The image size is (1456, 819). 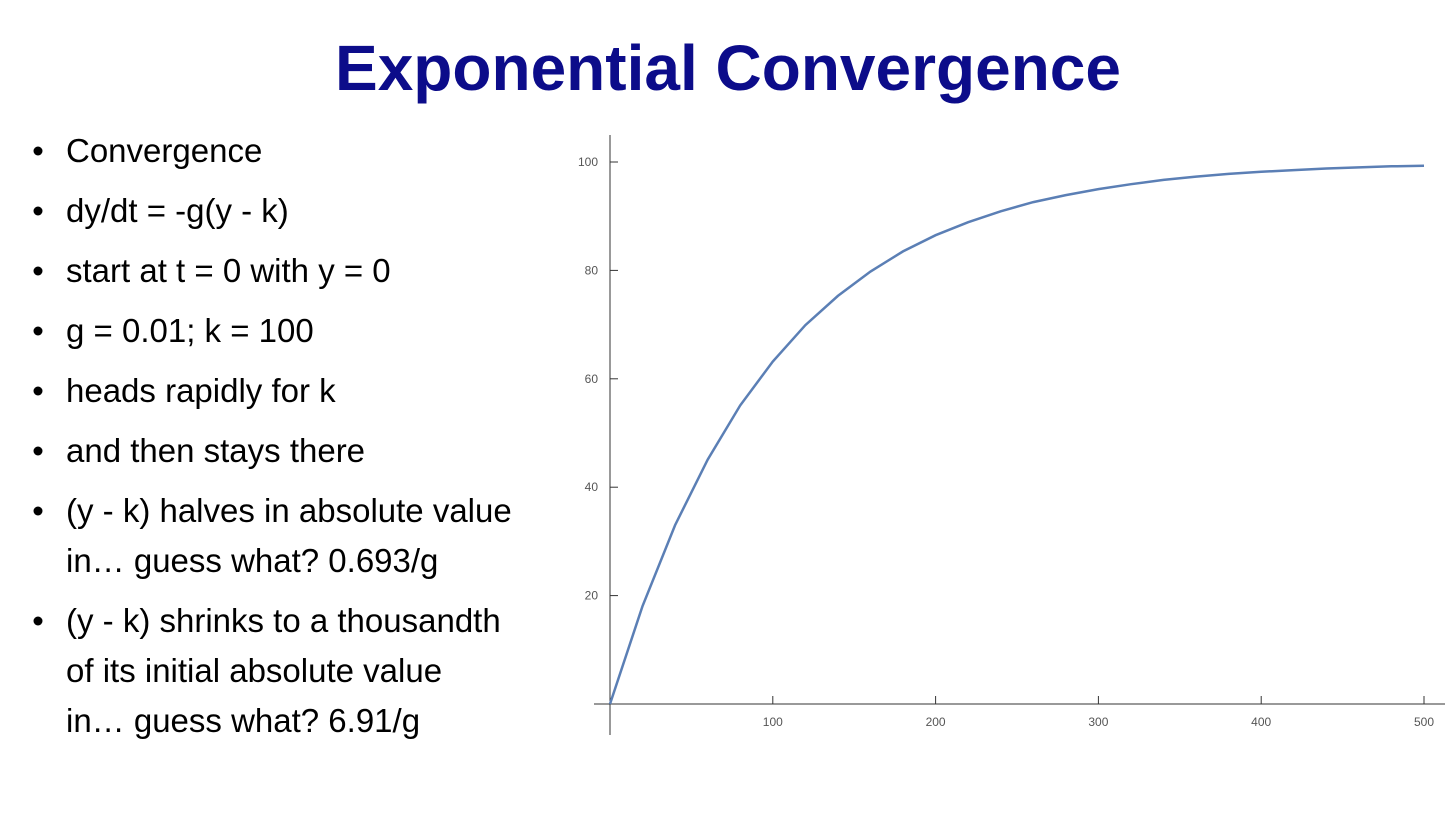 What do you see at coordinates (254, 670) in the screenshot?
I see `bullet-text: of its initial absolute value` at bounding box center [254, 670].